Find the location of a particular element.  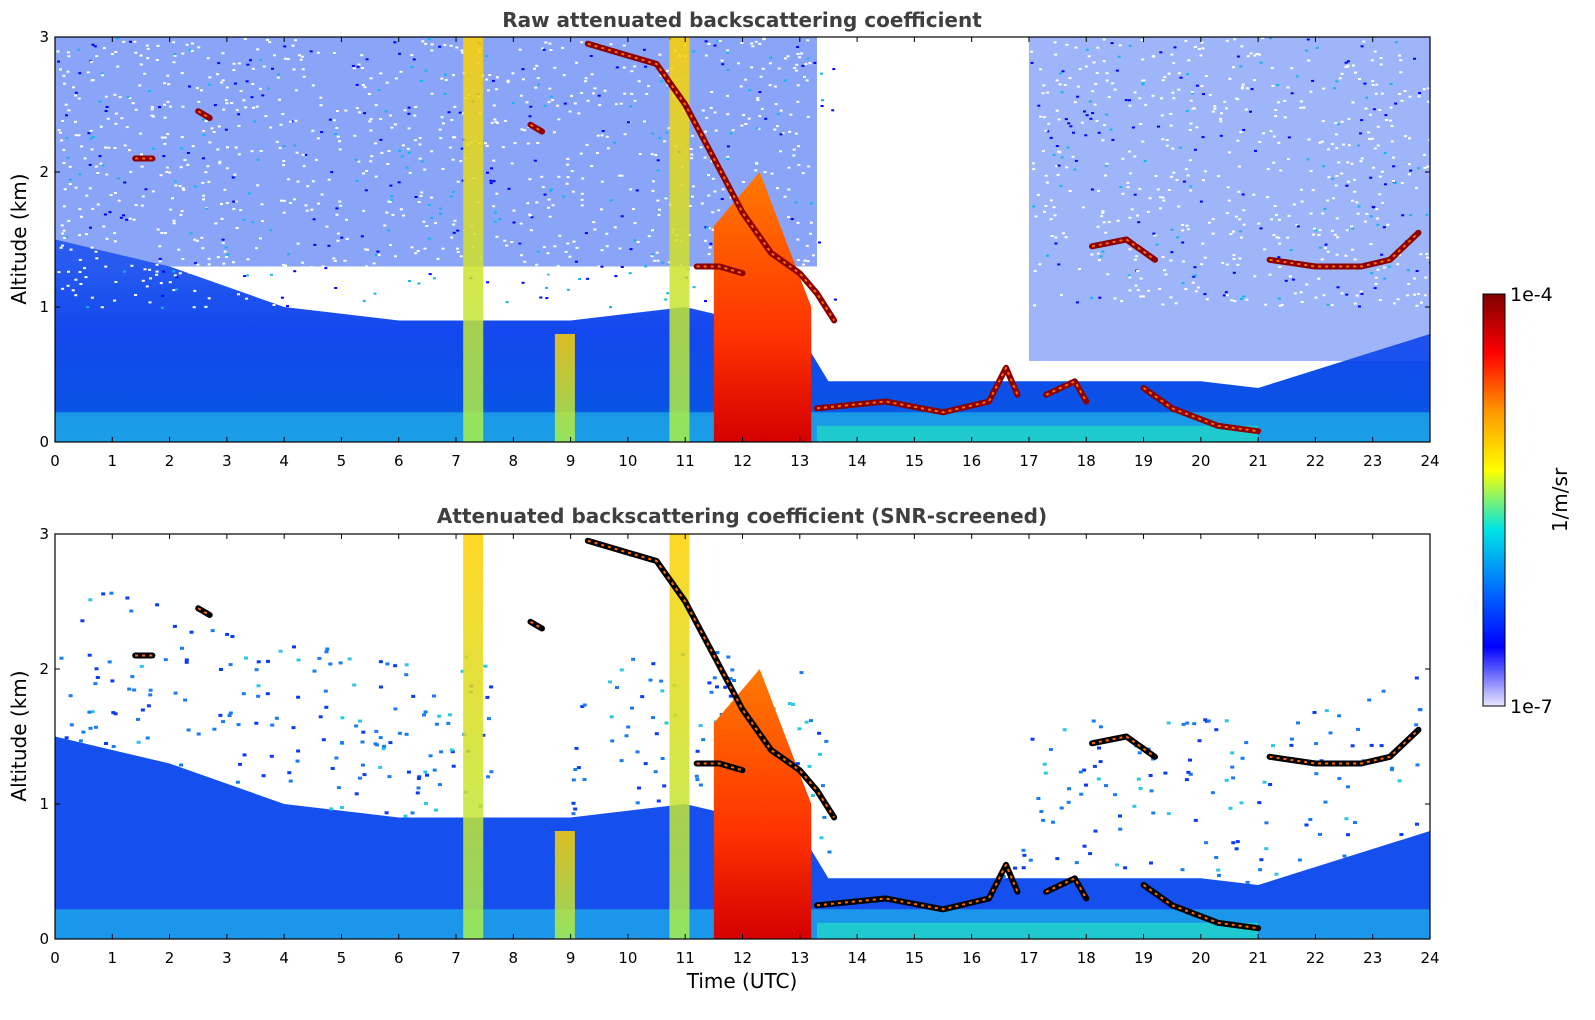

x-tick-label: 7 is located at coordinates (456, 958).